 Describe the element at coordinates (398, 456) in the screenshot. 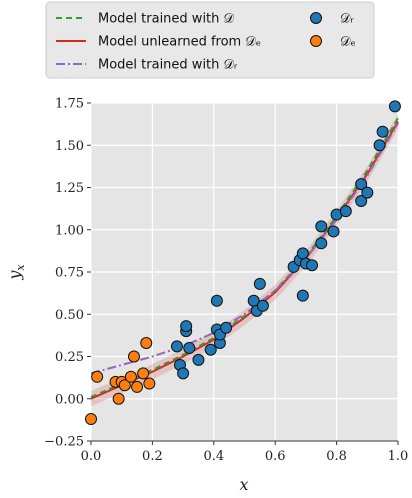

I see `x-tick-label: 1.0` at that location.